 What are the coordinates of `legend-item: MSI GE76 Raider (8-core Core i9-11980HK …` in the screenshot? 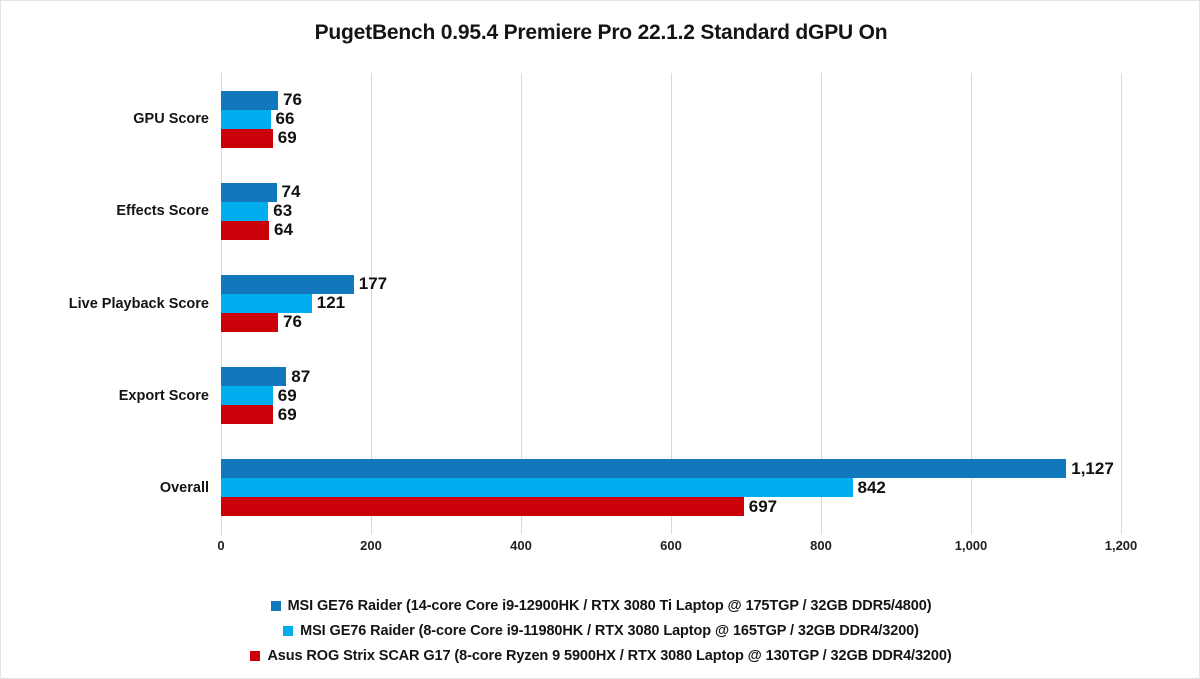 It's located at (600, 630).